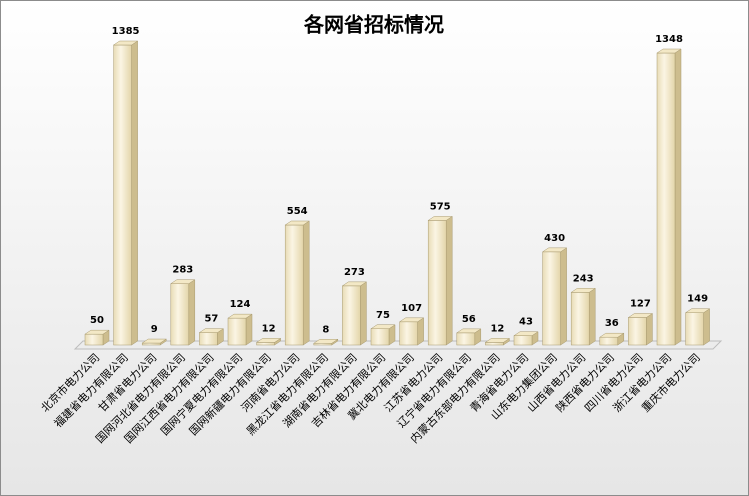 The height and width of the screenshot is (496, 749). I want to click on value-label: 283, so click(182, 270).